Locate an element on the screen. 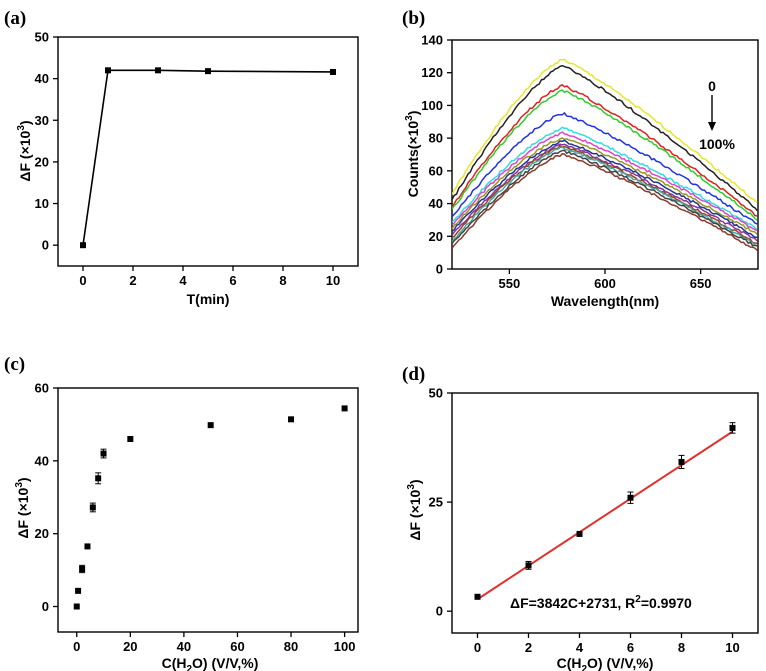  fit-equation: ΔF=3842C+2731, R2=0.9970 is located at coordinates (601, 602).